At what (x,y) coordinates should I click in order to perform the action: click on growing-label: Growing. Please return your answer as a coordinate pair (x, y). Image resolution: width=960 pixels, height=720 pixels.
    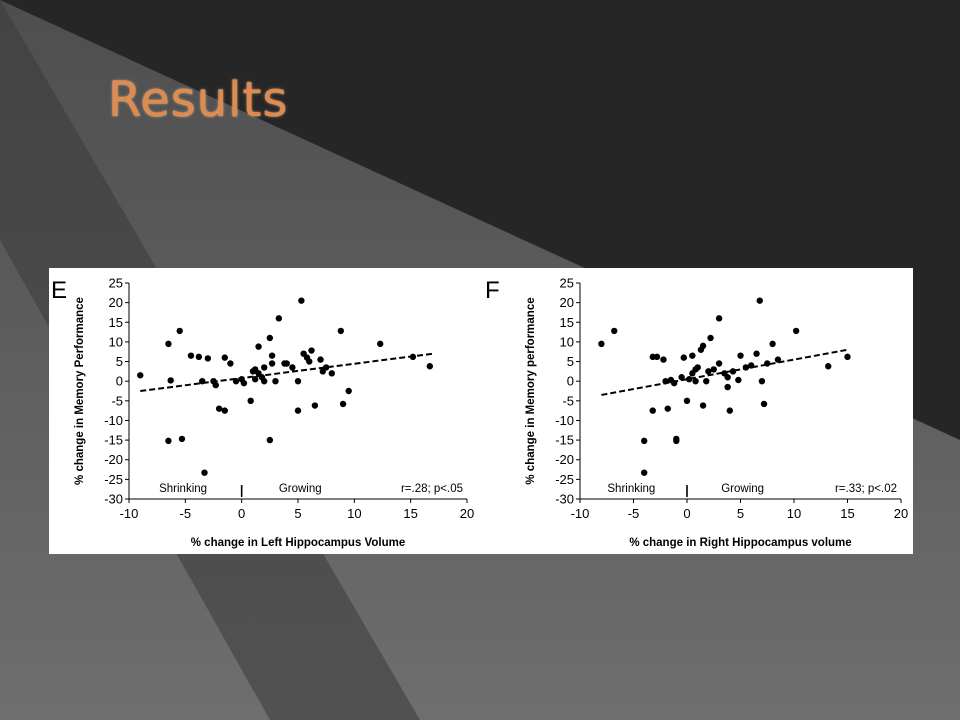
    Looking at the image, I should click on (300, 489).